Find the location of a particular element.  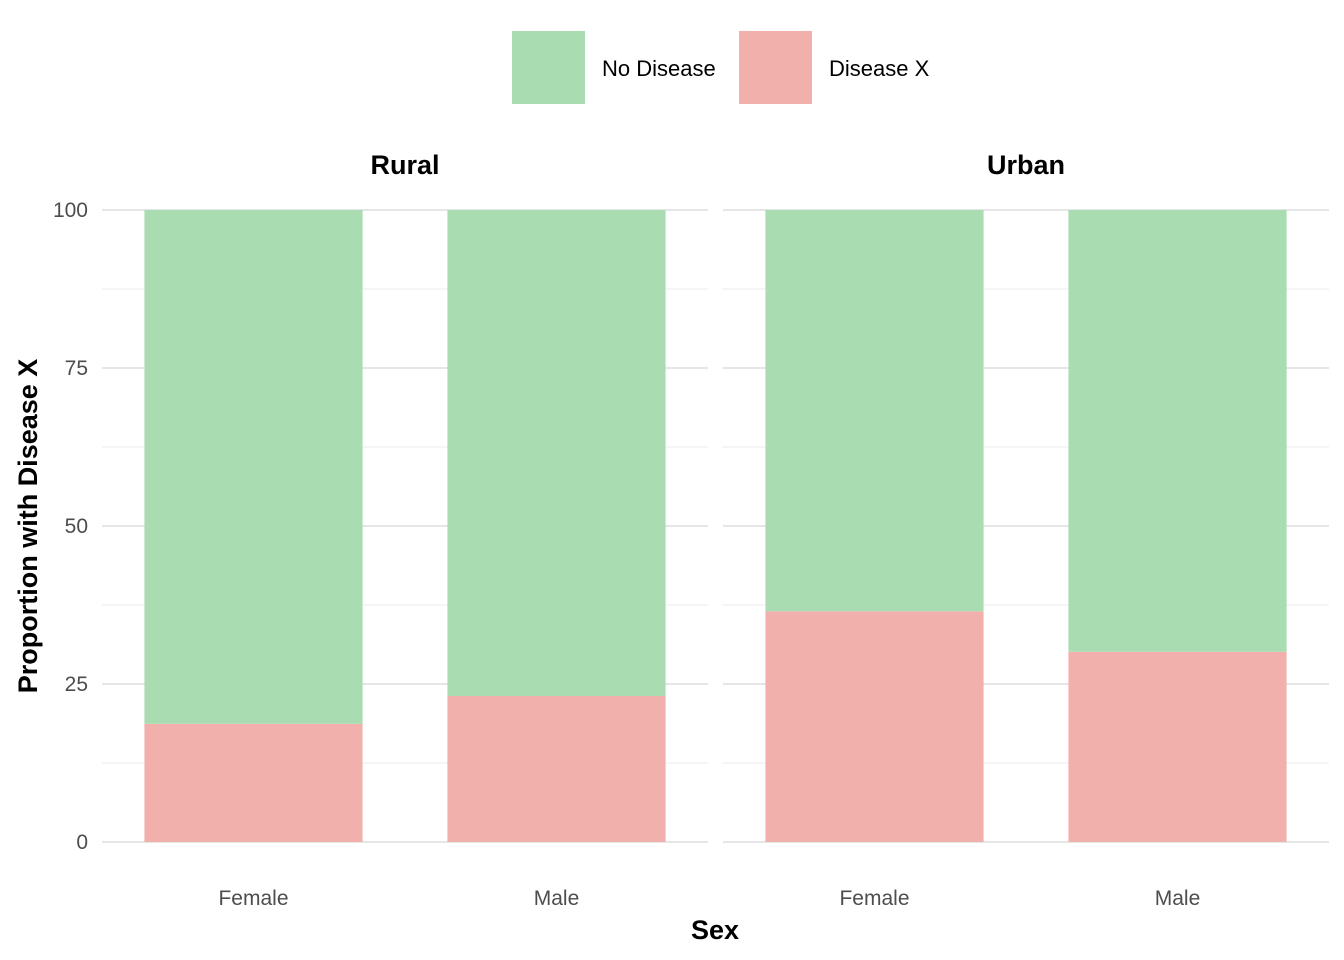

bar-rural-female-no-disease is located at coordinates (253, 467).